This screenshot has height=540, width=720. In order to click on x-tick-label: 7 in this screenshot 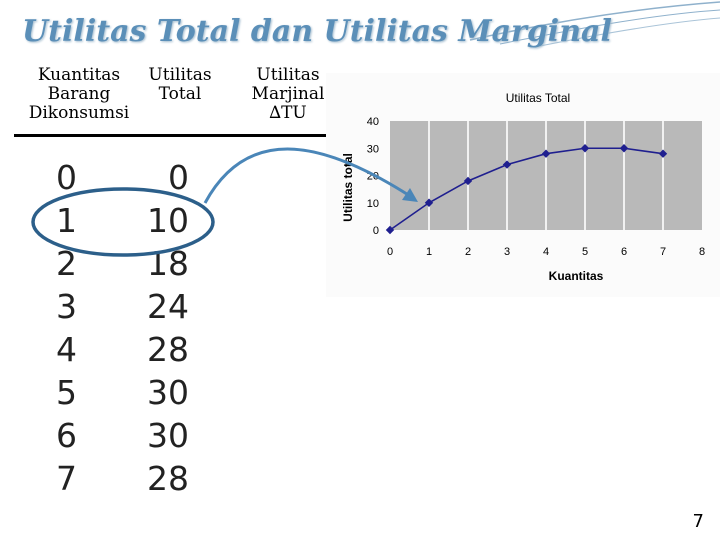, I will do `click(663, 252)`.